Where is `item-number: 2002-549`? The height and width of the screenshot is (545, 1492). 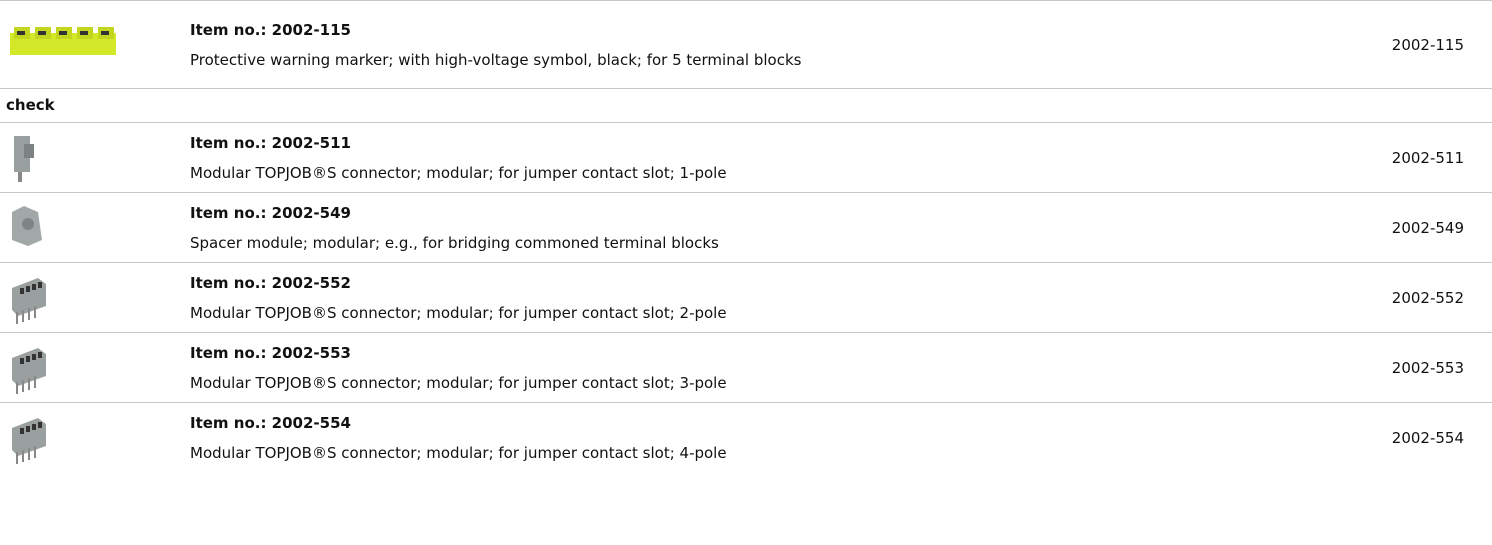 item-number: 2002-549 is located at coordinates (1427, 228).